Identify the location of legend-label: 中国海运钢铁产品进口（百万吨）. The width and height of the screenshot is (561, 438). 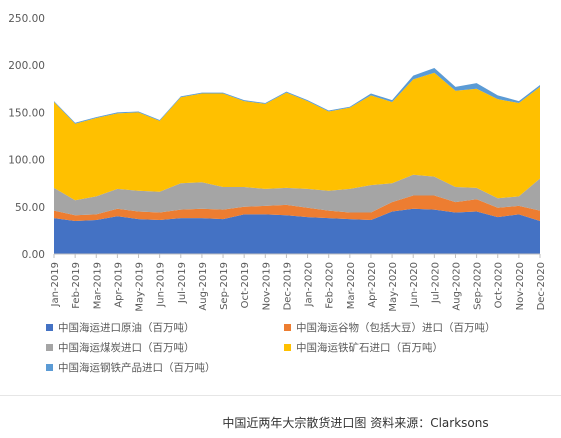
(137, 368).